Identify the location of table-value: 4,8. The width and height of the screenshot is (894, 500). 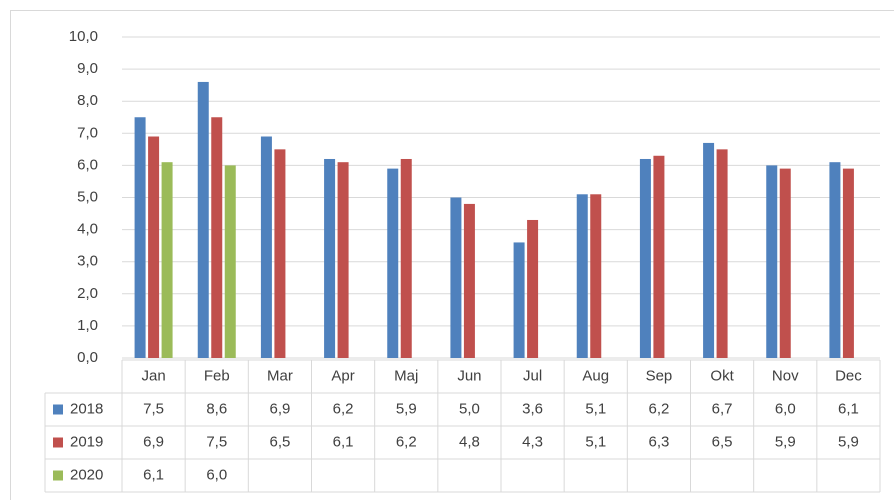
(469, 441).